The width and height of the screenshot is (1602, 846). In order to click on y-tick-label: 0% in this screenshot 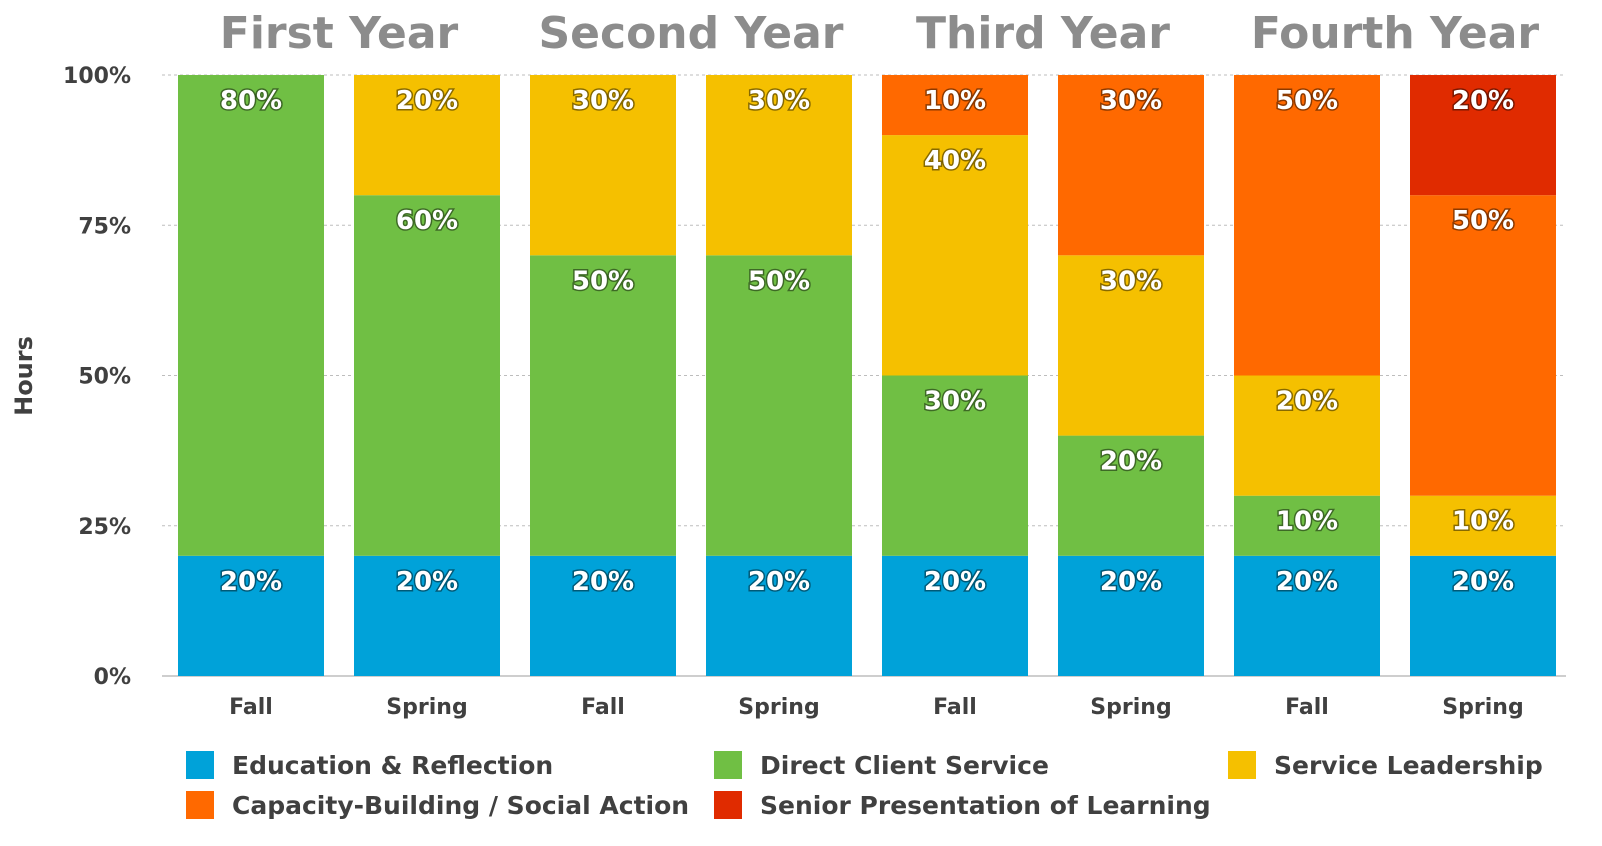, I will do `click(112, 677)`.